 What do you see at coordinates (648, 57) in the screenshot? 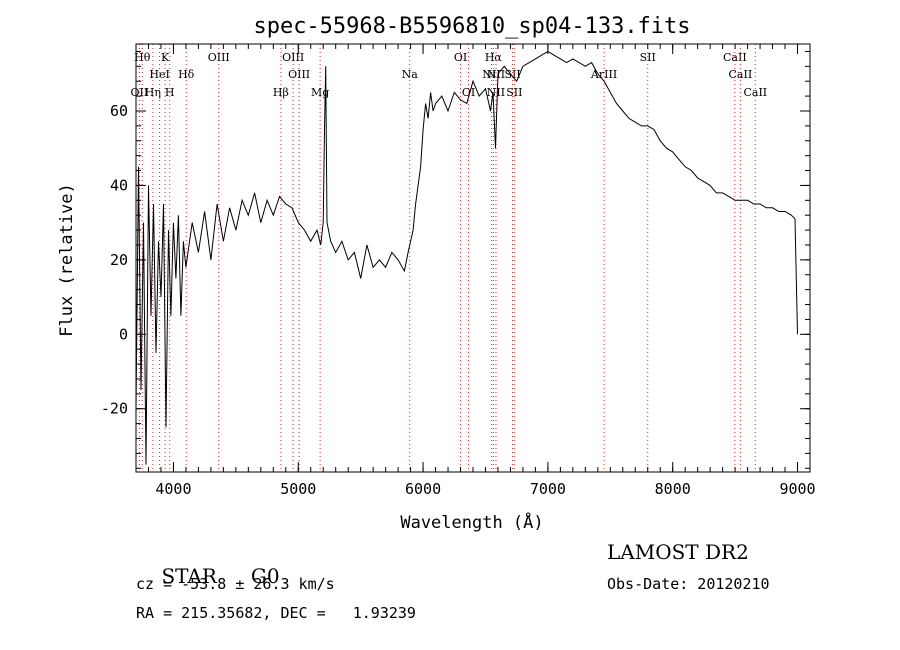
I see `line-marker-label-6: SII` at bounding box center [648, 57].